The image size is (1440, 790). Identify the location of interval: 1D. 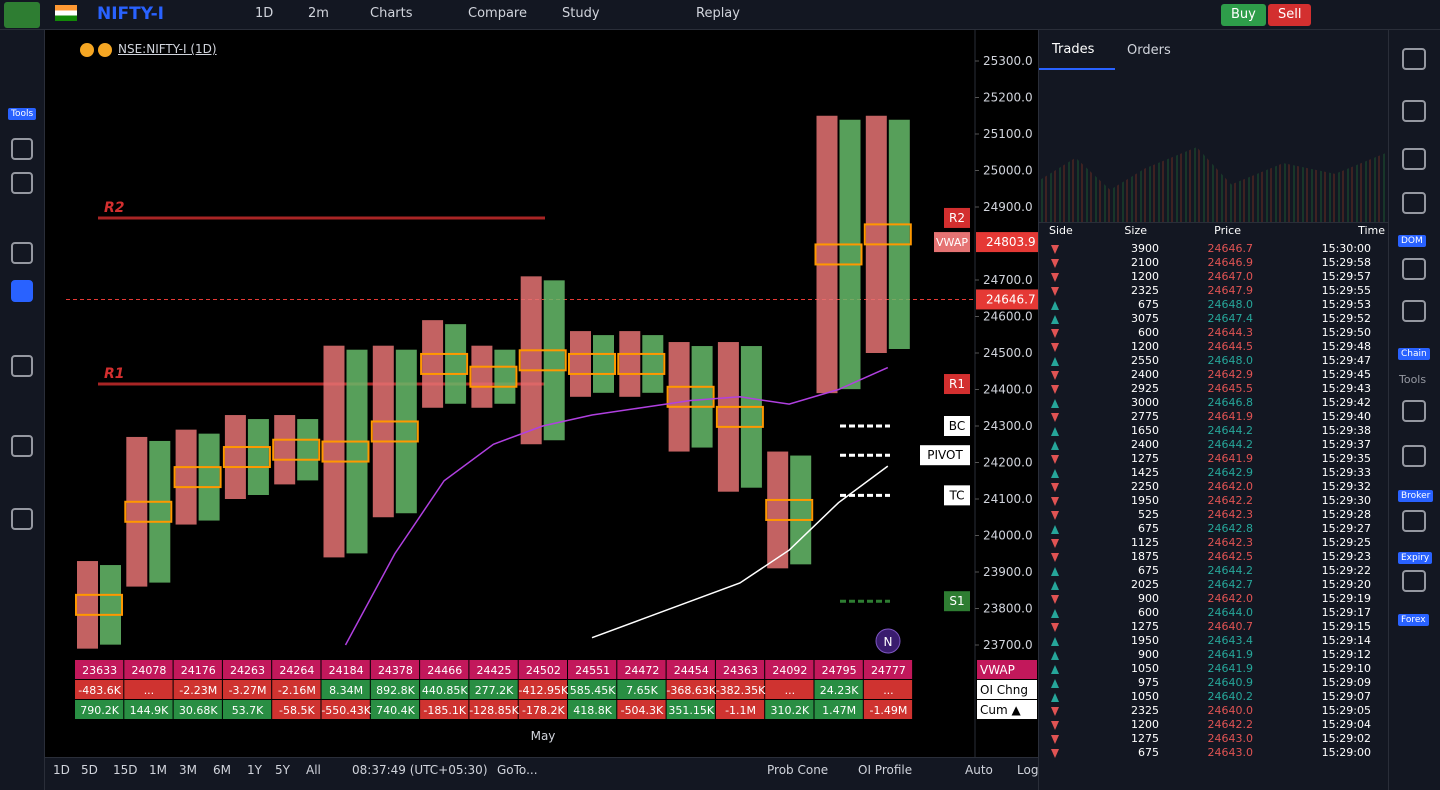
(264, 13).